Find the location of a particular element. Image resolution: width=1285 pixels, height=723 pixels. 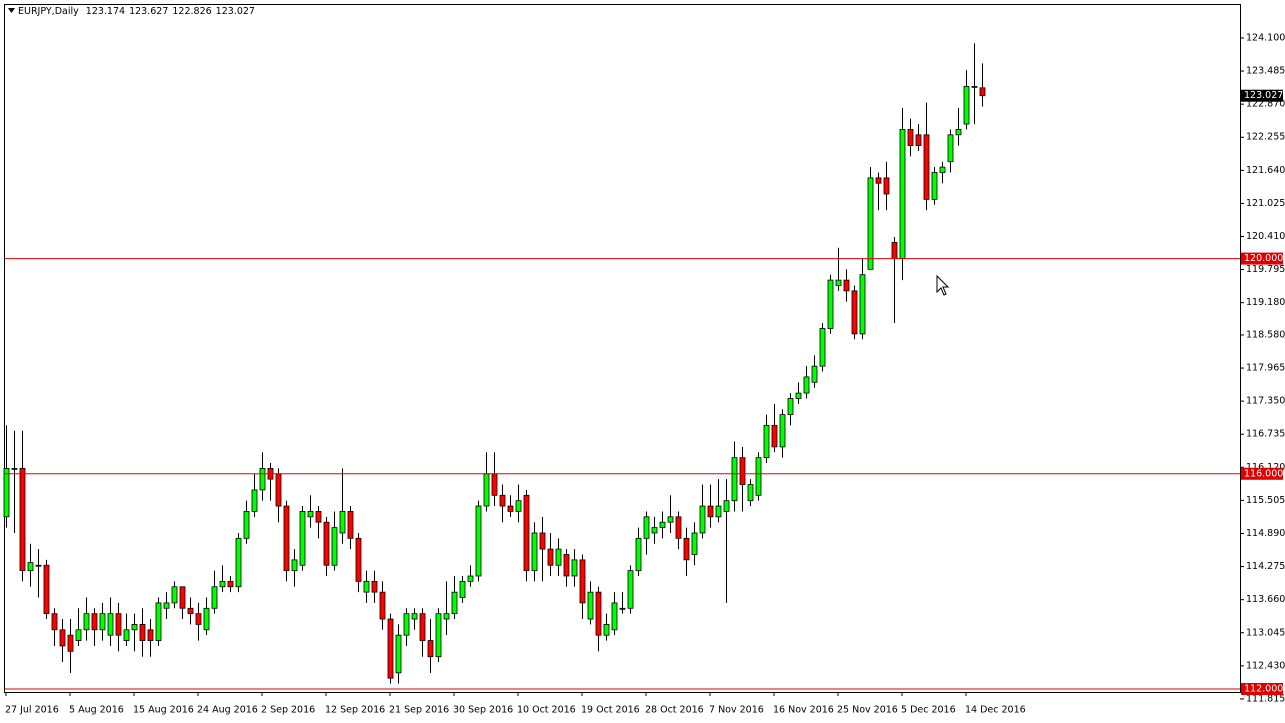

y-tick-label: 113.660 is located at coordinates (1265, 599).